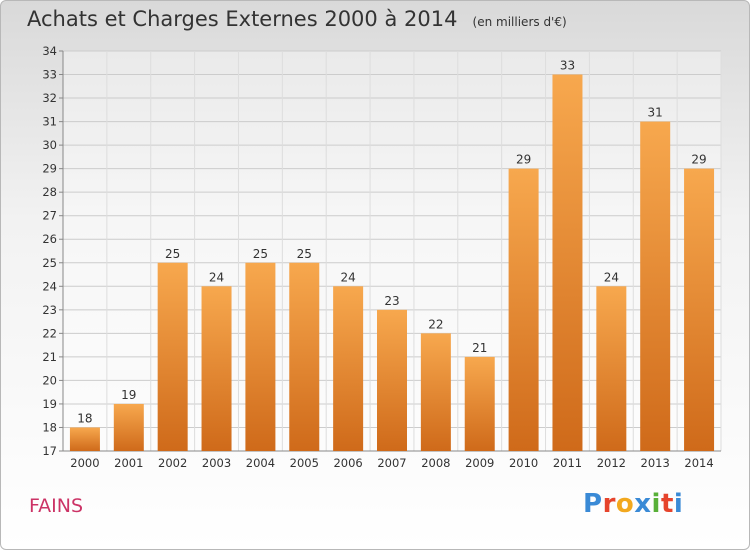 The image size is (750, 550). Describe the element at coordinates (567, 463) in the screenshot. I see `x-tick-label: 2011` at that location.